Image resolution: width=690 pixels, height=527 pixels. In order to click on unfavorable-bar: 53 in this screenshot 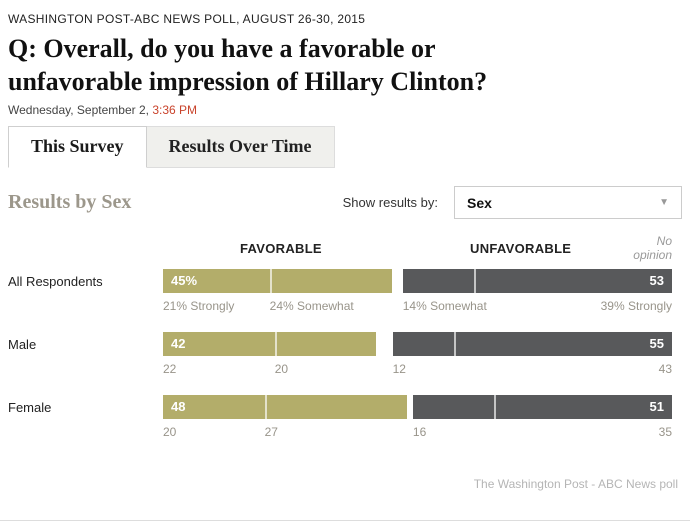, I will do `click(537, 281)`.